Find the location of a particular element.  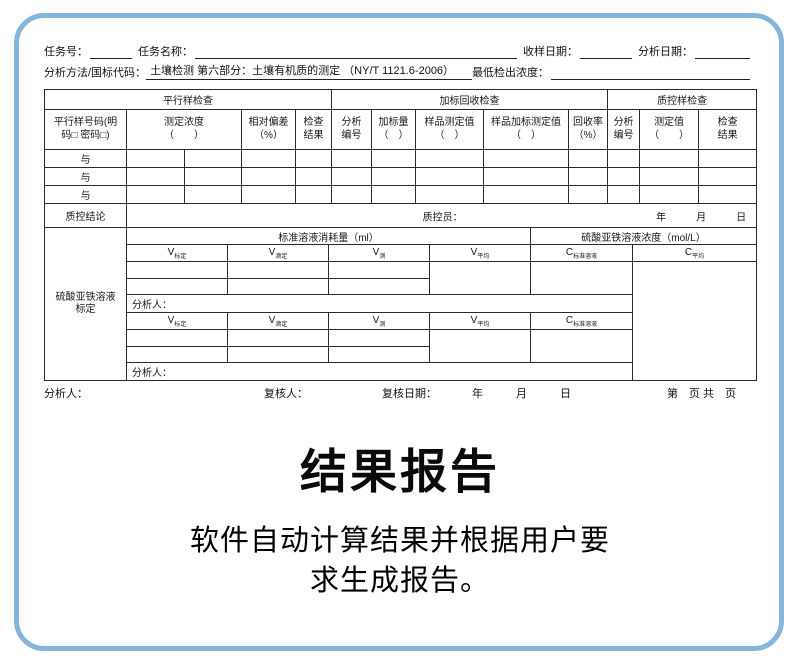

method-value: 土壤检测 第六部分：土壤有机质的测定 （NY/T 1121.6-2006） is located at coordinates (309, 71).